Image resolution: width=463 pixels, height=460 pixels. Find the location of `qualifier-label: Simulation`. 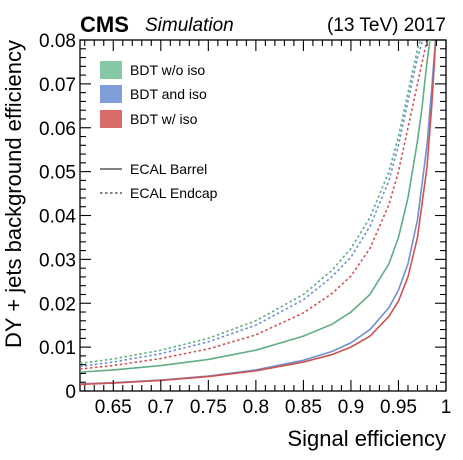

qualifier-label: Simulation is located at coordinates (189, 25).